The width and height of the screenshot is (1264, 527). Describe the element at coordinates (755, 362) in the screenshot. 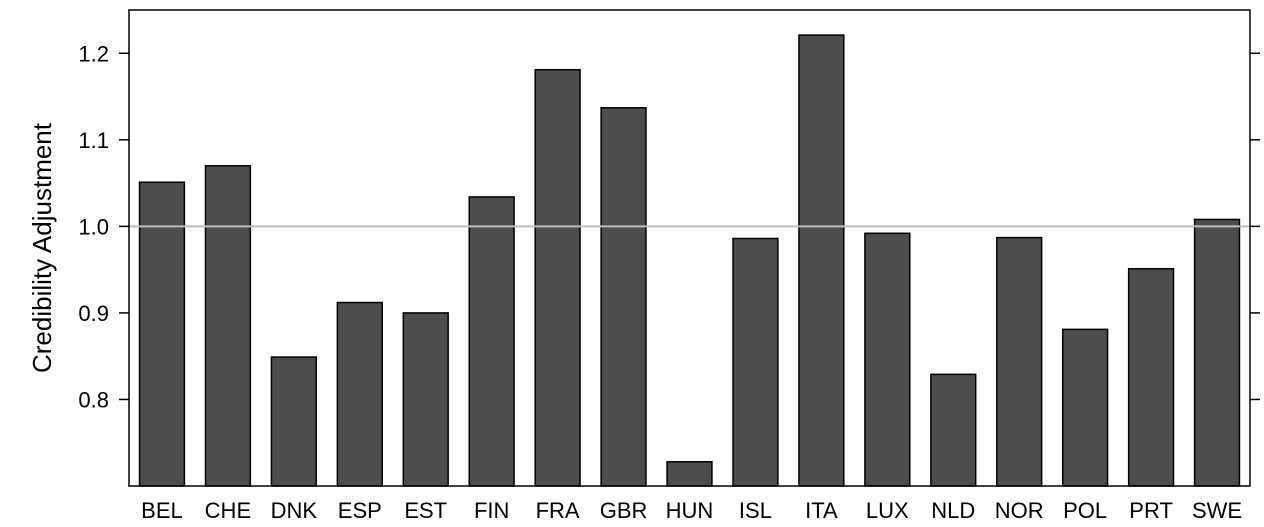

I see `bar-isl` at that location.